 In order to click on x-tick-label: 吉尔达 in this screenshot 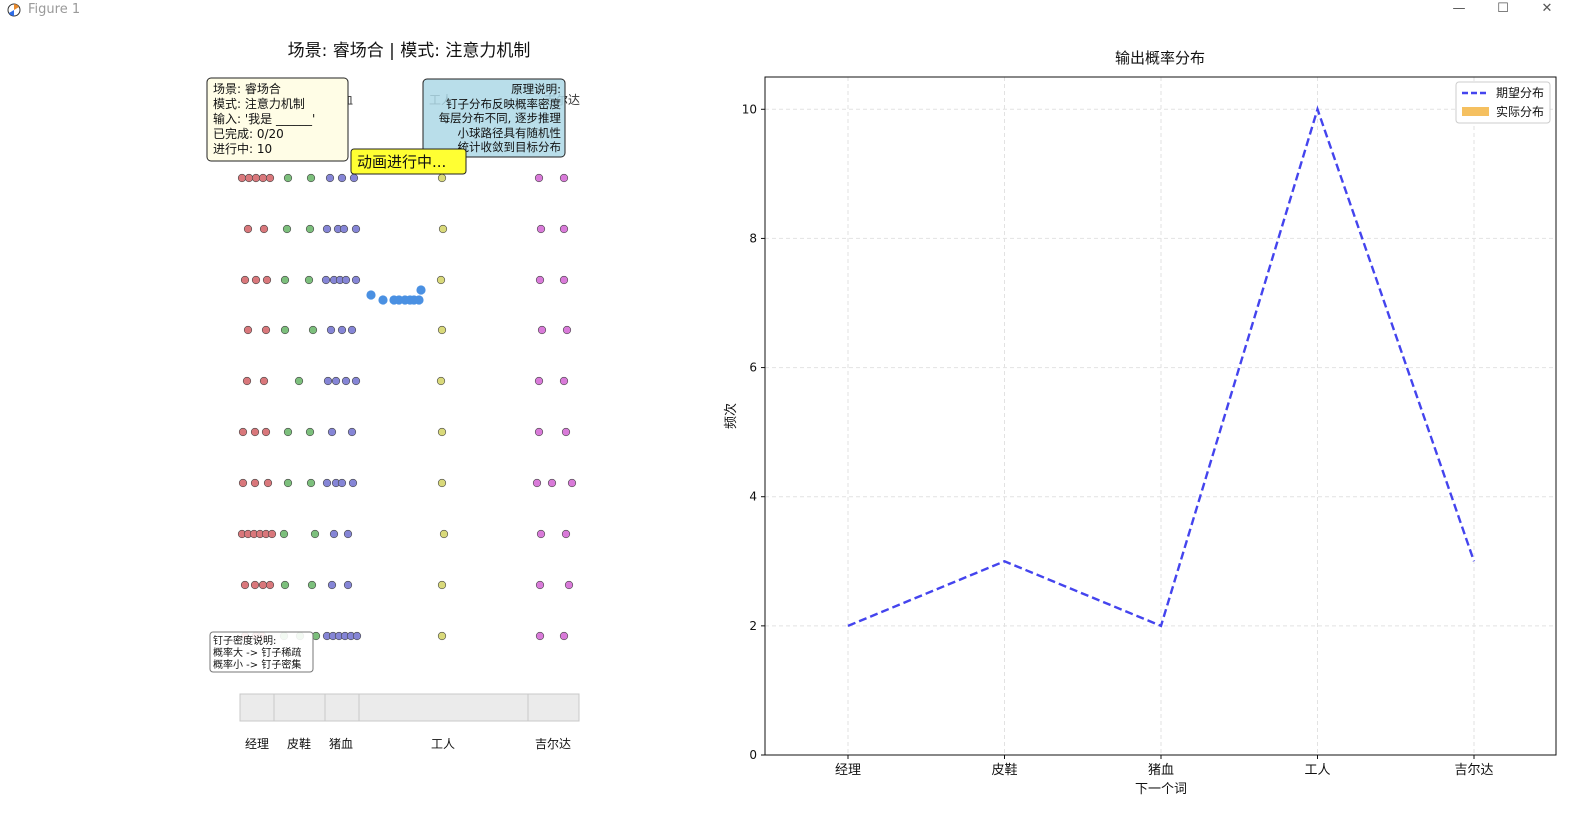, I will do `click(1473, 770)`.